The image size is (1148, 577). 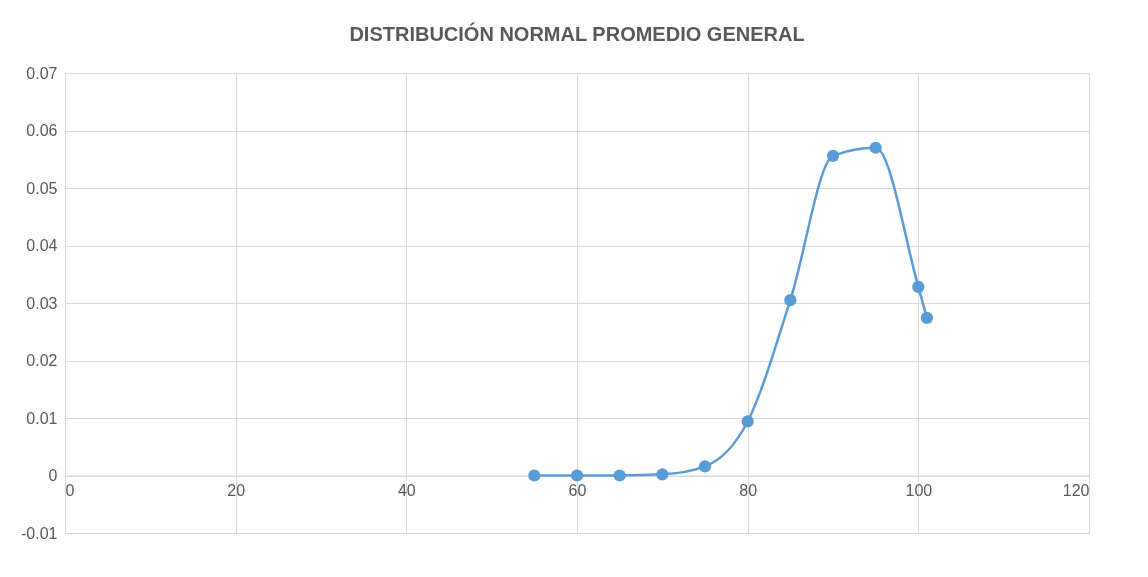 I want to click on y-tick-label: 0.05, so click(x=42, y=188).